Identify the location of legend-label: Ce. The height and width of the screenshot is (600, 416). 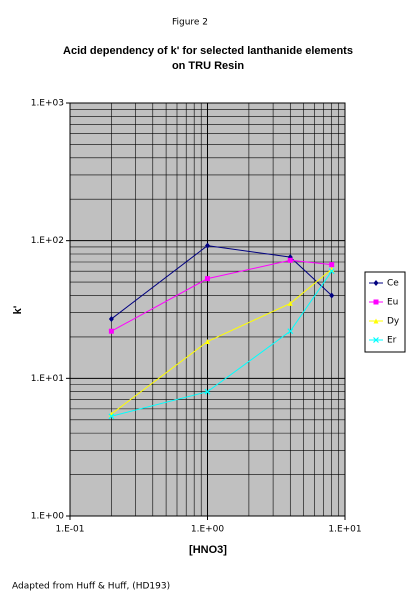
(393, 284).